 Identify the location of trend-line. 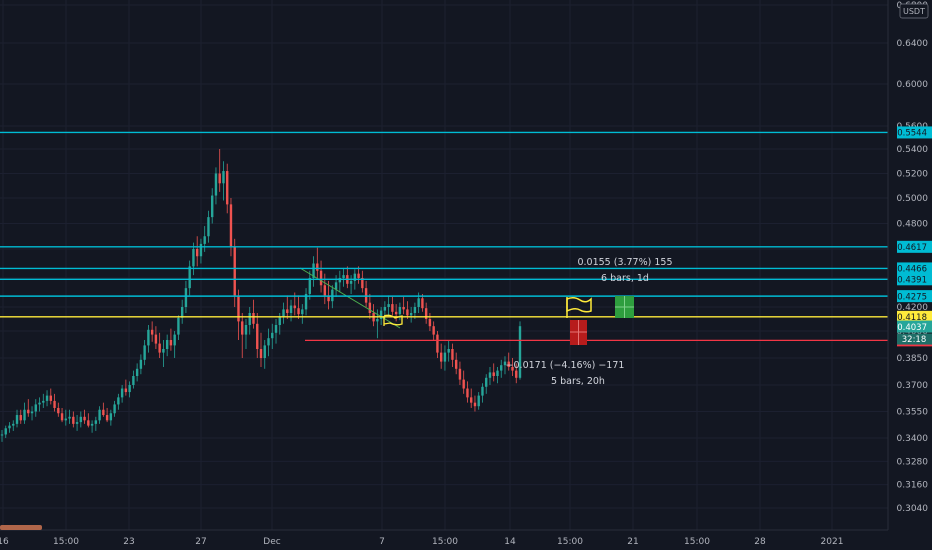
(350, 298).